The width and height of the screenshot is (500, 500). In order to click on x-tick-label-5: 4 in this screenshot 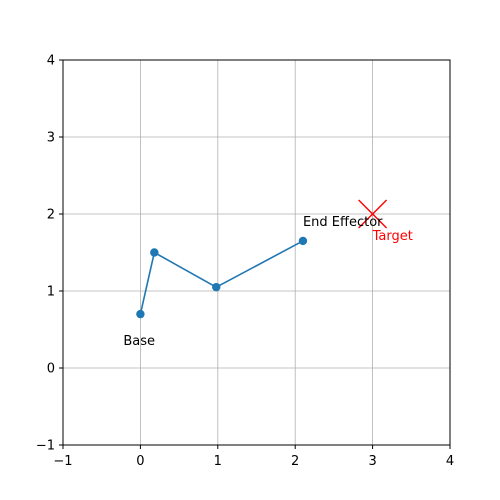, I will do `click(450, 461)`.